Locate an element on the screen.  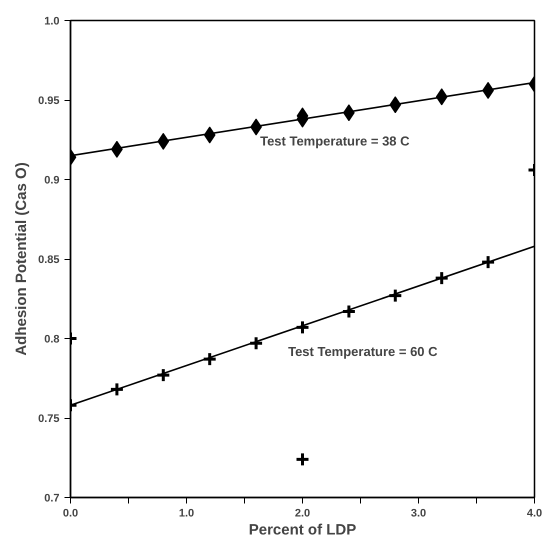
y-tick-label: 0.9 is located at coordinates (52, 180).